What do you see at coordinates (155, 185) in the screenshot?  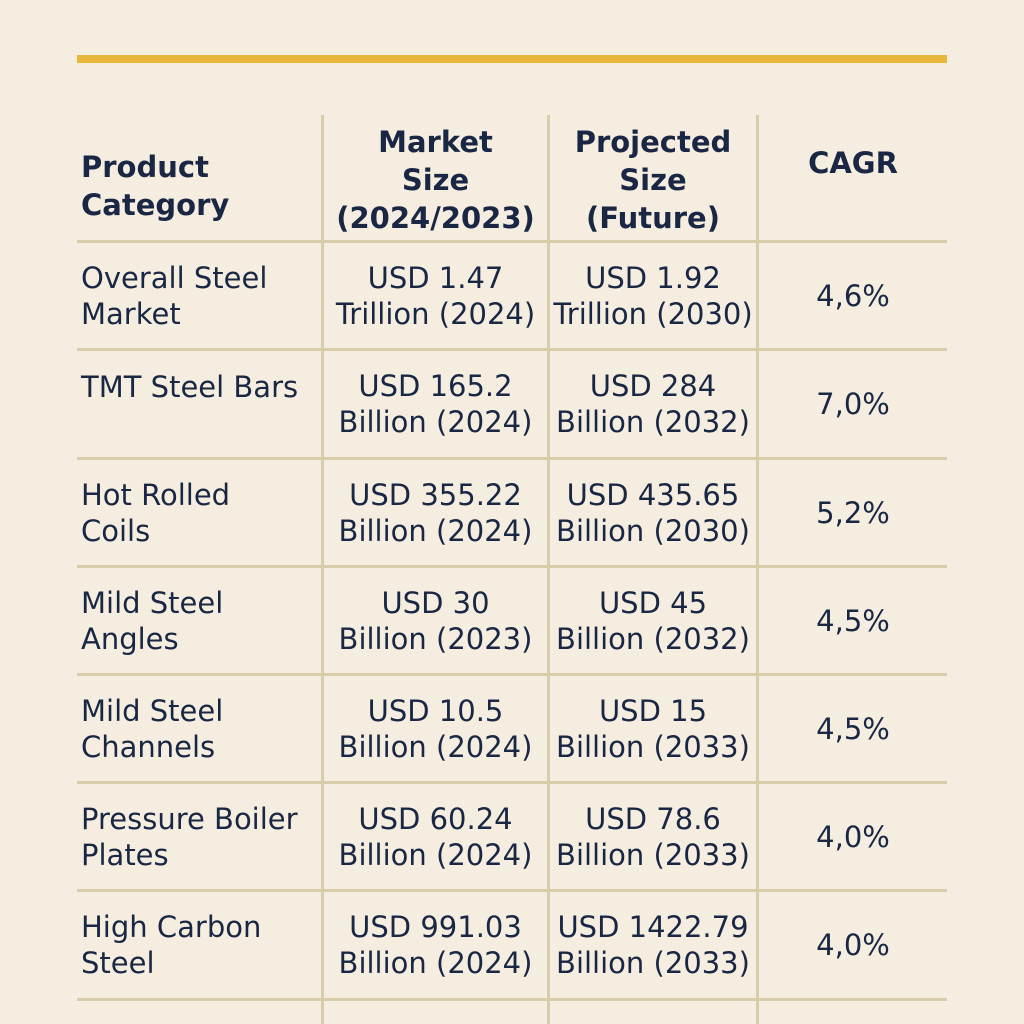 I see `header-product-category: Product Category` at bounding box center [155, 185].